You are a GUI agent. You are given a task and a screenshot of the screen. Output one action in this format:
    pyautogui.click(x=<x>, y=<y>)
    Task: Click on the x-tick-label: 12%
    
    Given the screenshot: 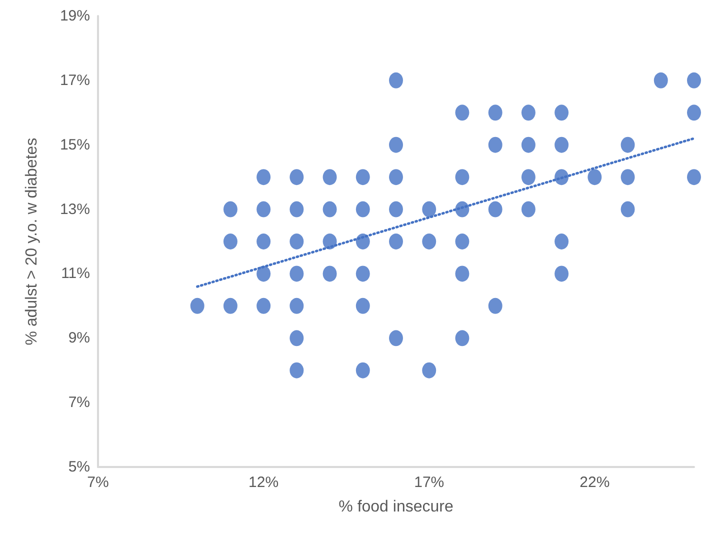 What is the action you would take?
    pyautogui.click(x=263, y=482)
    